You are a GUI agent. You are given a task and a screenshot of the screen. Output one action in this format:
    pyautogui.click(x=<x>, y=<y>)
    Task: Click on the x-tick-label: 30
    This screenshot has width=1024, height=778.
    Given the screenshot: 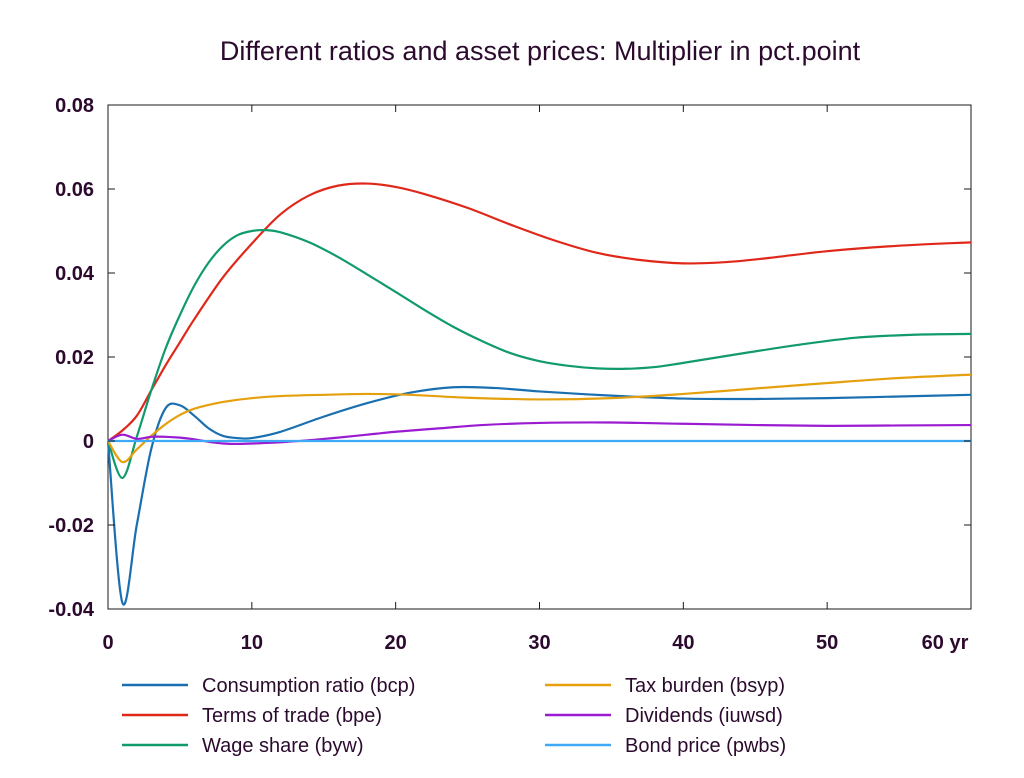 What is the action you would take?
    pyautogui.click(x=539, y=643)
    